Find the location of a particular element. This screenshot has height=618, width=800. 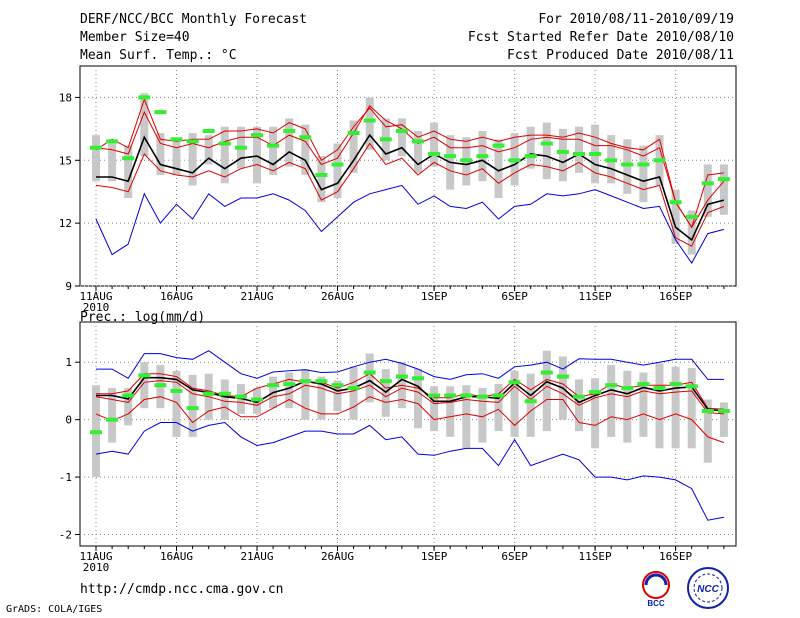

panel2-series-low_ext is located at coordinates (409, 471).